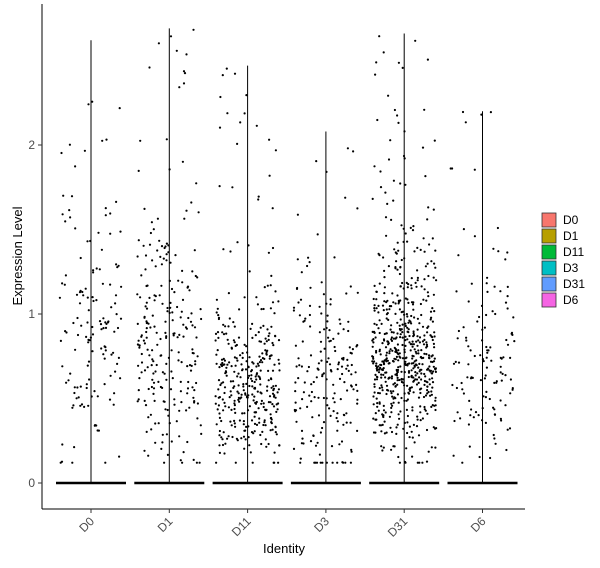 Image resolution: width=600 pixels, height=568 pixels. I want to click on y-tick-label: 1, so click(31, 314).